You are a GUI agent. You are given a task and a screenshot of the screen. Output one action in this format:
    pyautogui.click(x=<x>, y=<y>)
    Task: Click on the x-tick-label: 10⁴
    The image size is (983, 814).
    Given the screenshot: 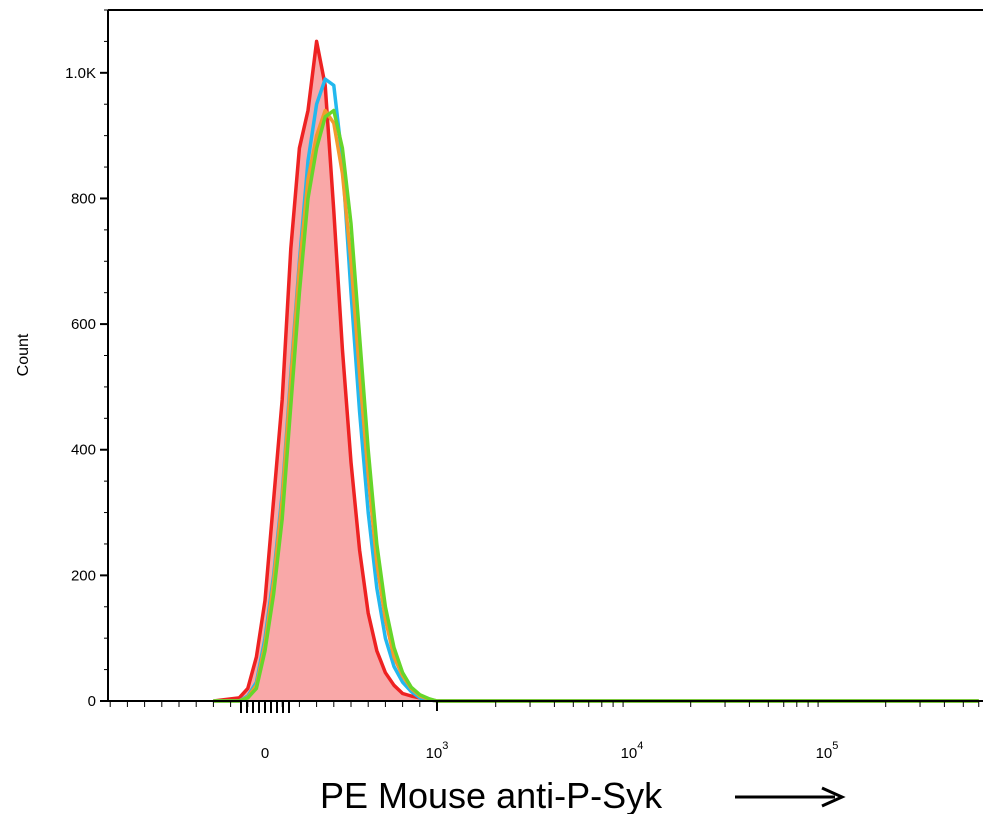 What is the action you would take?
    pyautogui.click(x=632, y=751)
    